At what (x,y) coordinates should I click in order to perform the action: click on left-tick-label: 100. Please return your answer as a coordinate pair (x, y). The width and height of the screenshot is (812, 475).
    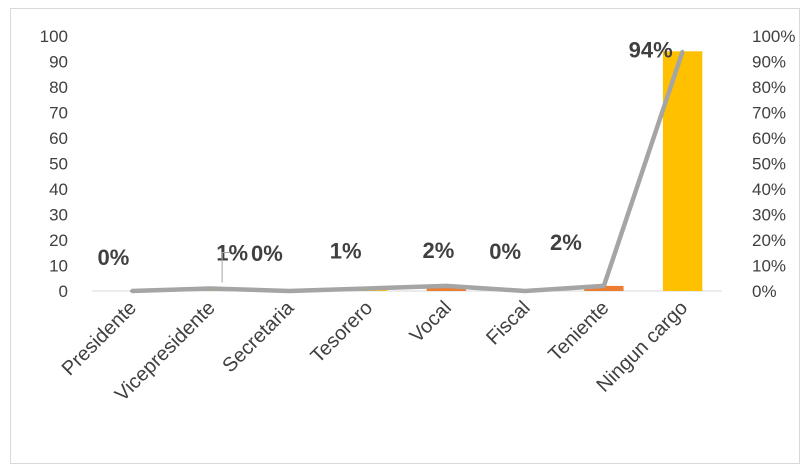
    Looking at the image, I should click on (54, 36).